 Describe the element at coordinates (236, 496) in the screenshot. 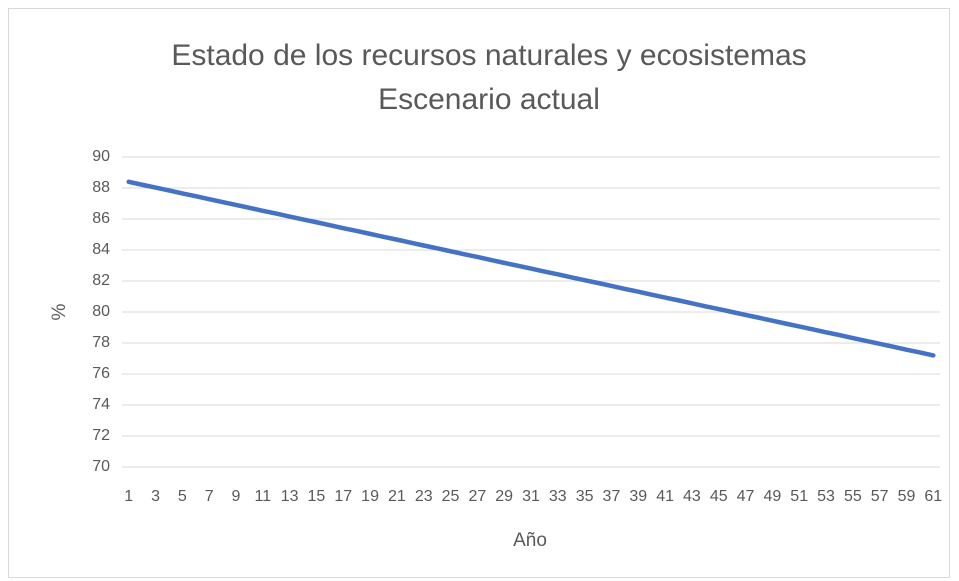

I see `x-tick-label: 9` at that location.